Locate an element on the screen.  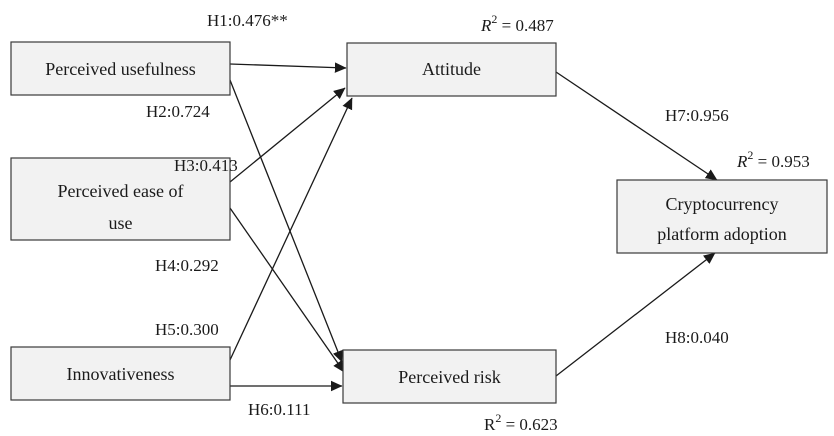
node-label: Perceived risk is located at coordinates (449, 377).